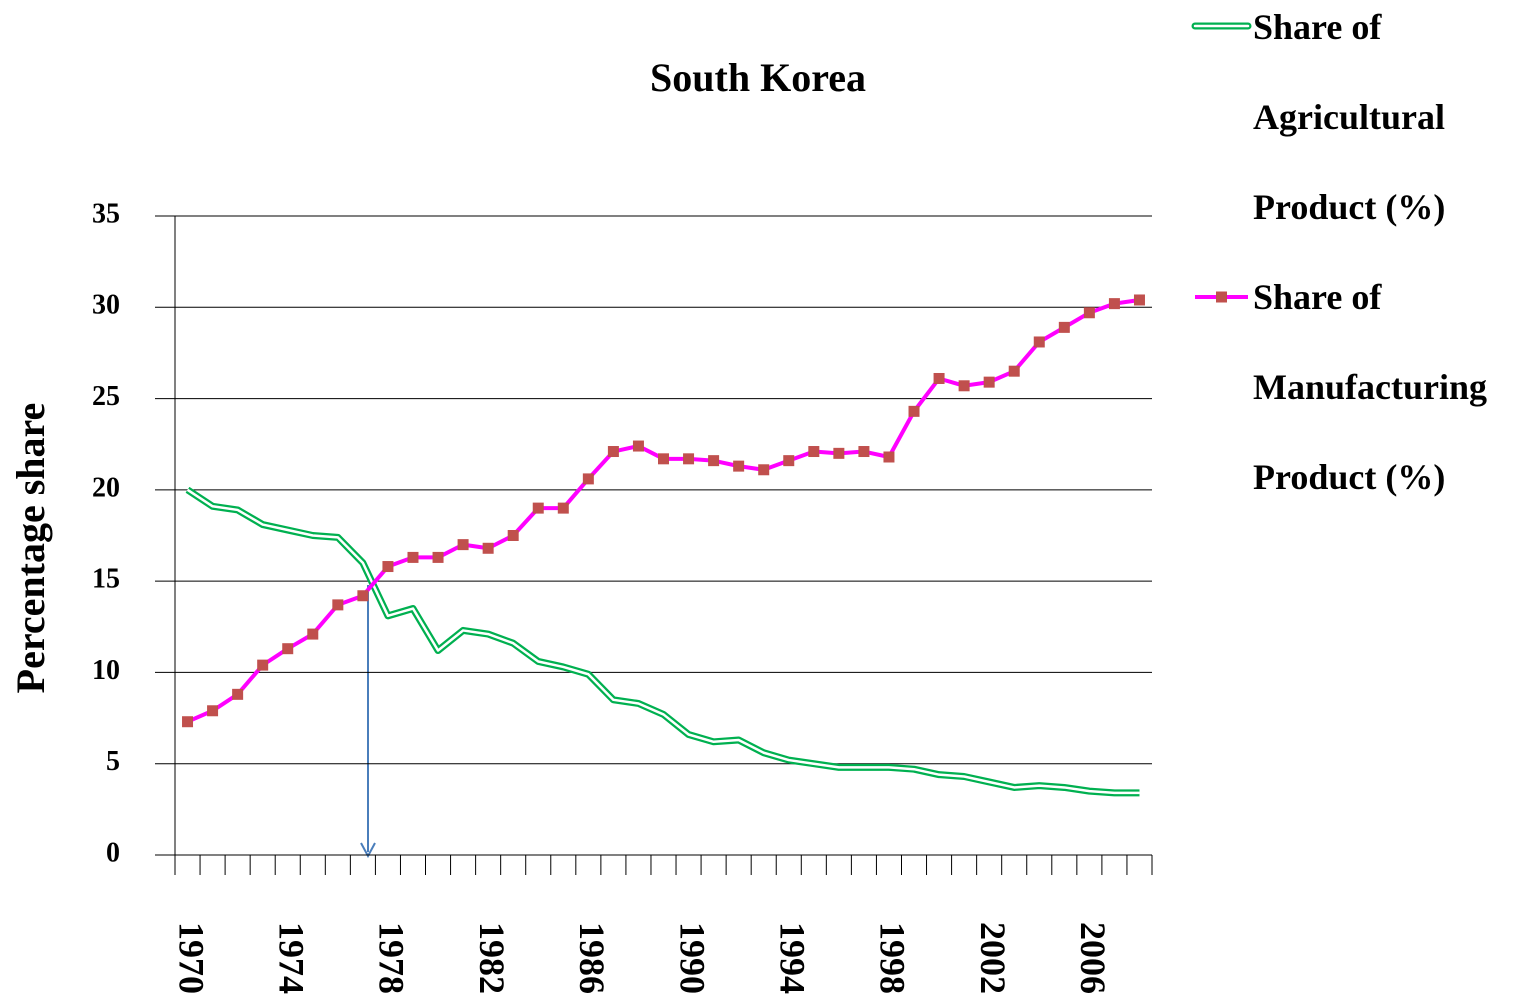 The width and height of the screenshot is (1537, 1007). What do you see at coordinates (106, 305) in the screenshot?
I see `y-tick-label: 30` at bounding box center [106, 305].